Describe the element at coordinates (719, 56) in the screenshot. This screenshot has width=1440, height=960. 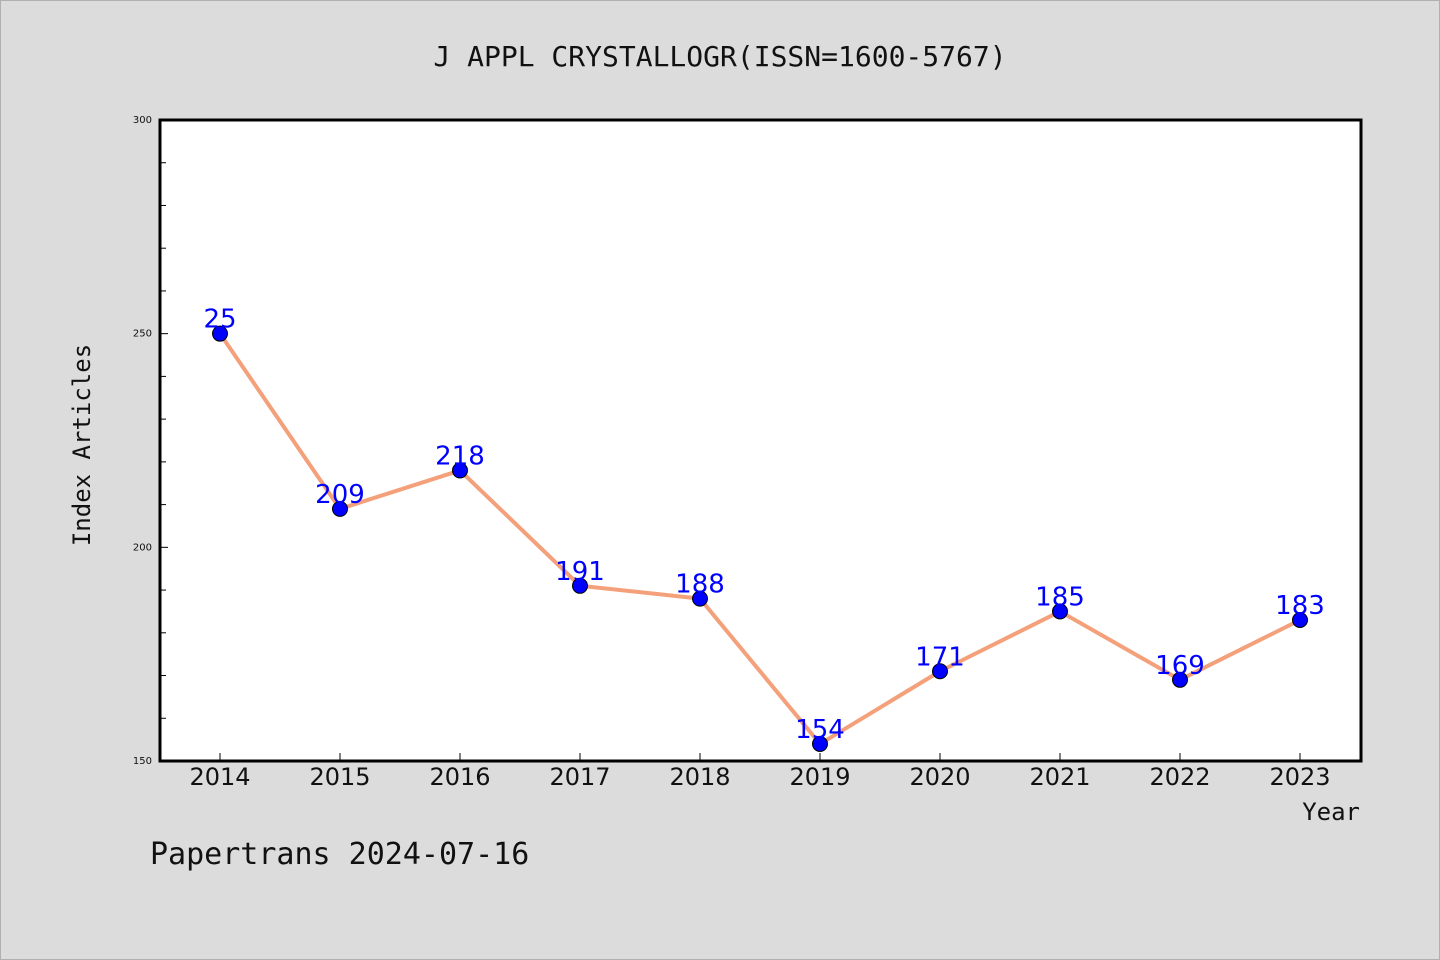
I see `chart-title: J APPL CRYSTALLOGR(ISSN=1600-5767)` at that location.